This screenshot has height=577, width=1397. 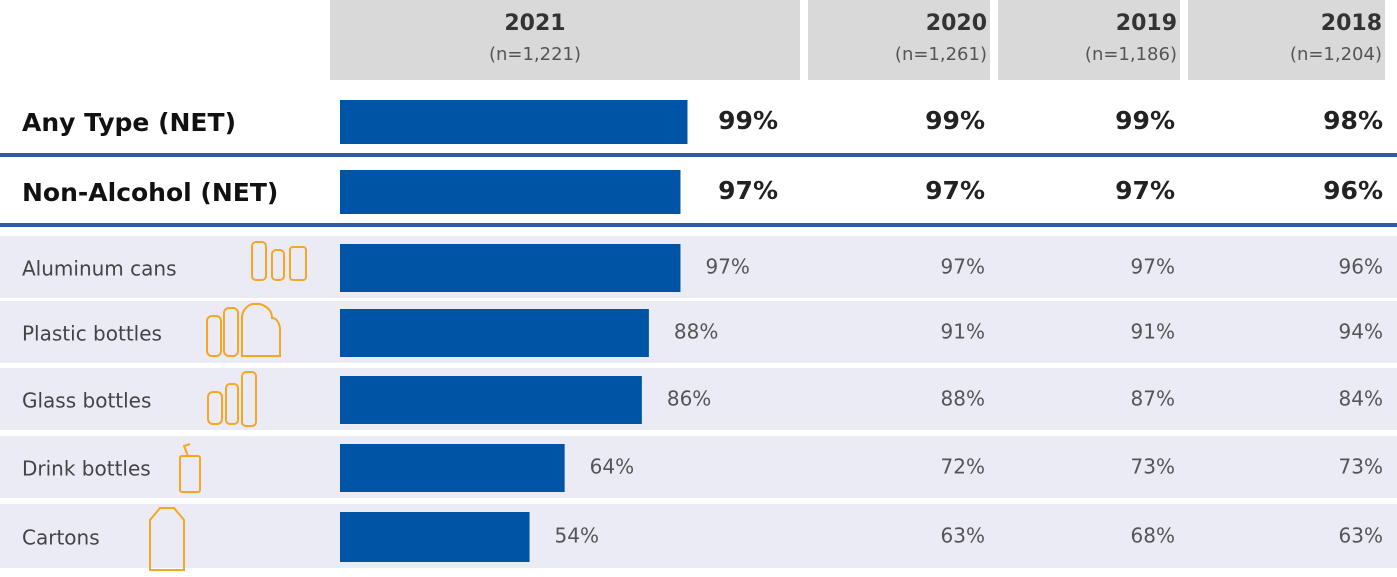 I want to click on column-year: 2019, so click(x=1146, y=23).